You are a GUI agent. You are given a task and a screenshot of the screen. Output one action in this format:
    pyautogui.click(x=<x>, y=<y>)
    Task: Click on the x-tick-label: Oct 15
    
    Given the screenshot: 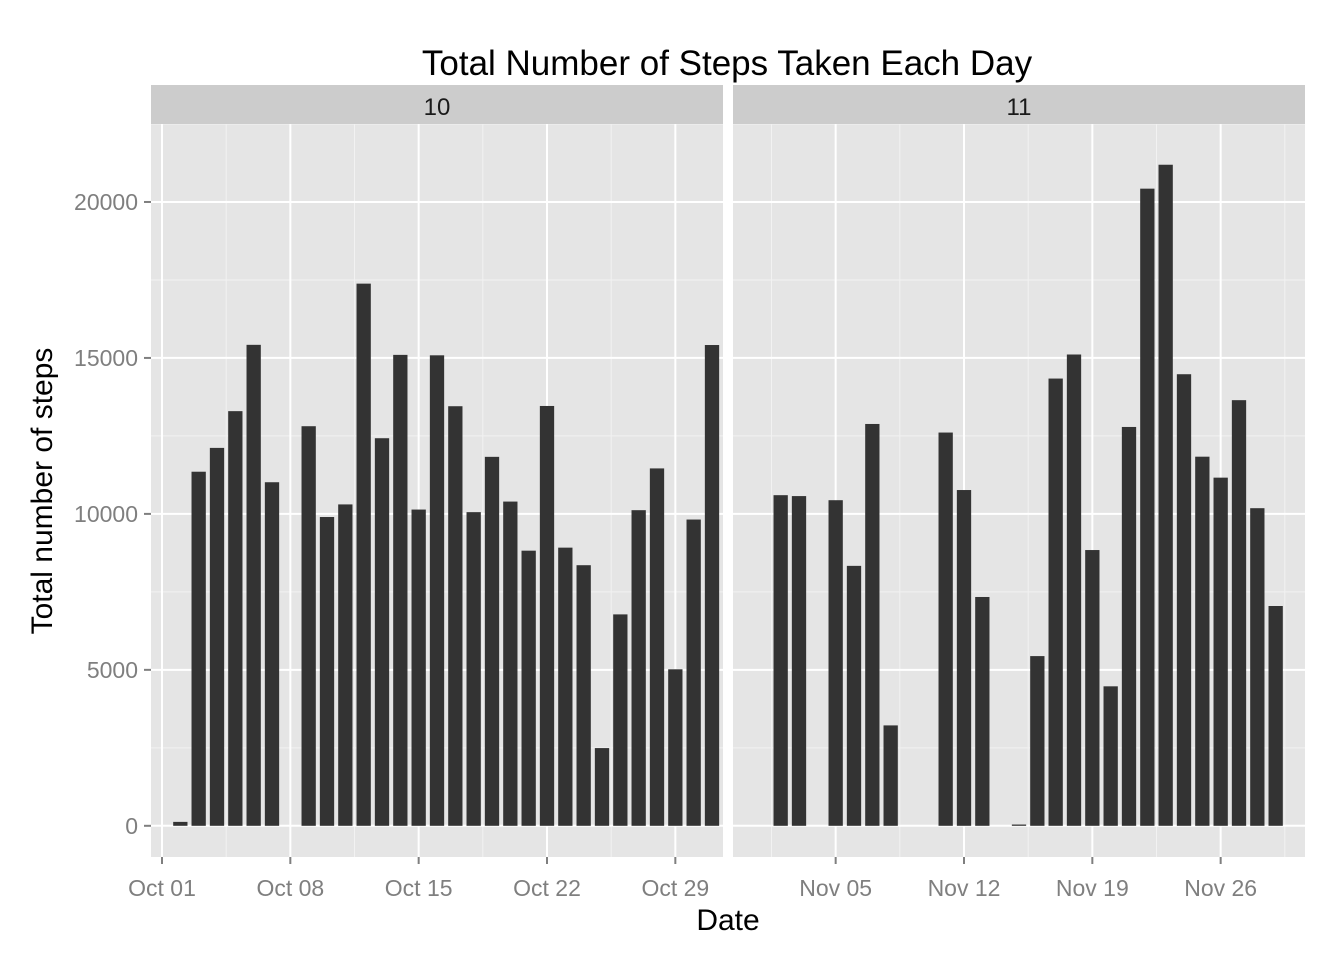 What is the action you would take?
    pyautogui.click(x=419, y=888)
    